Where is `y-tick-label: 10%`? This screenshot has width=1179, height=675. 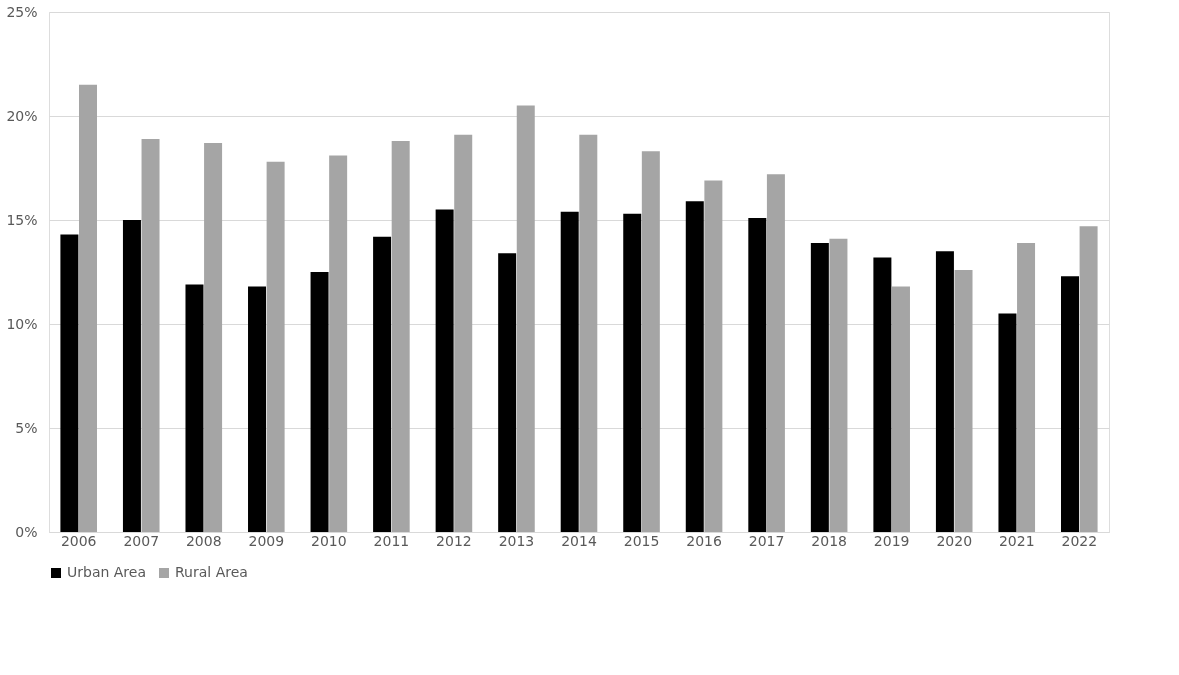 y-tick-label: 10% is located at coordinates (22, 323).